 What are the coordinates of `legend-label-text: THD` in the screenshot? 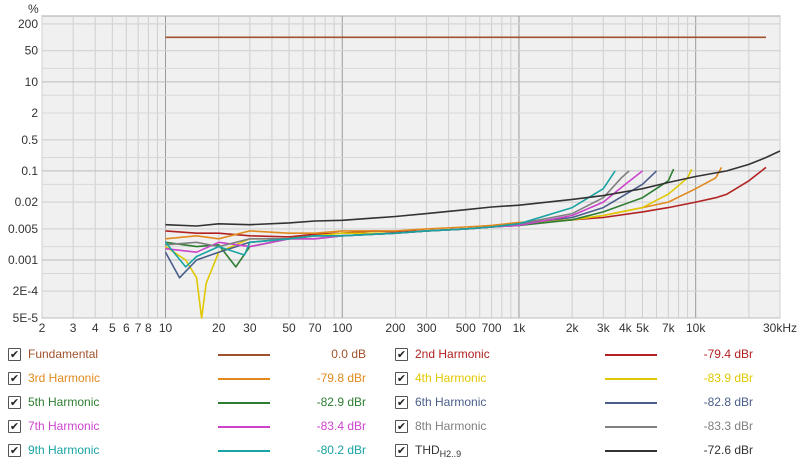 It's located at (427, 450).